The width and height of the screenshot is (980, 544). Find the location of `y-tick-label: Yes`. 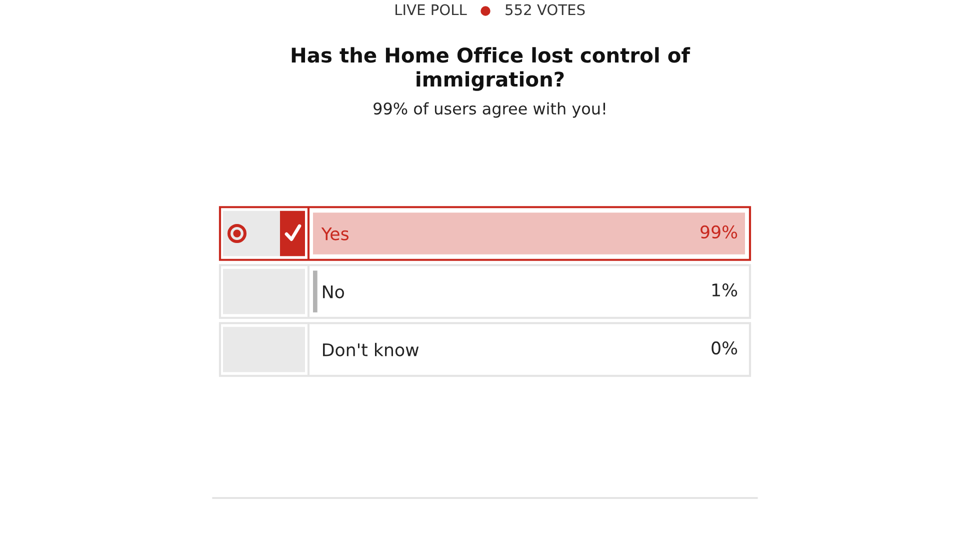

y-tick-label: Yes is located at coordinates (335, 233).